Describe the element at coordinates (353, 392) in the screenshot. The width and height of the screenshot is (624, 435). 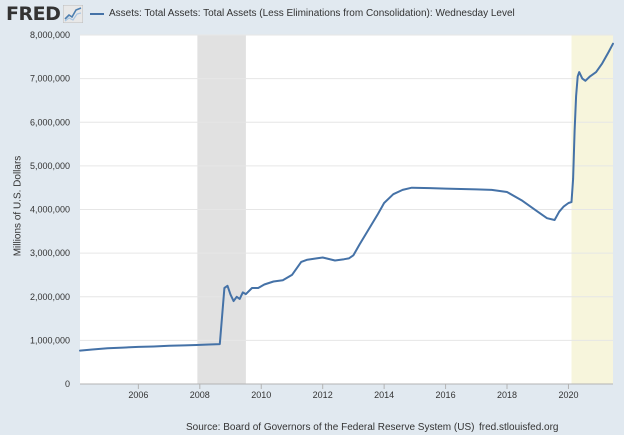
I see `x-tick-labels: 2006 2008 2010 2012 2014 2016 2018 2020` at that location.